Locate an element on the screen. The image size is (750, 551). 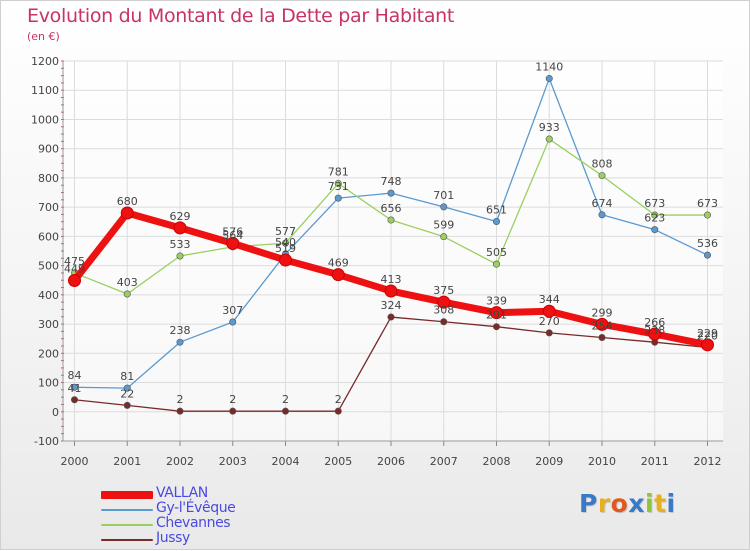
y-tick-label: 500 is located at coordinates (48, 266).